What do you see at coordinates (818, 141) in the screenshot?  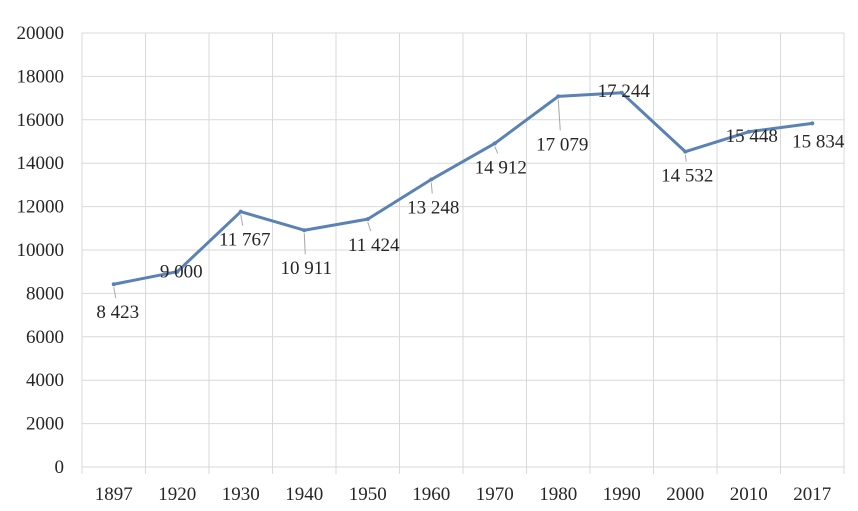 I see `data-label: 15 834` at bounding box center [818, 141].